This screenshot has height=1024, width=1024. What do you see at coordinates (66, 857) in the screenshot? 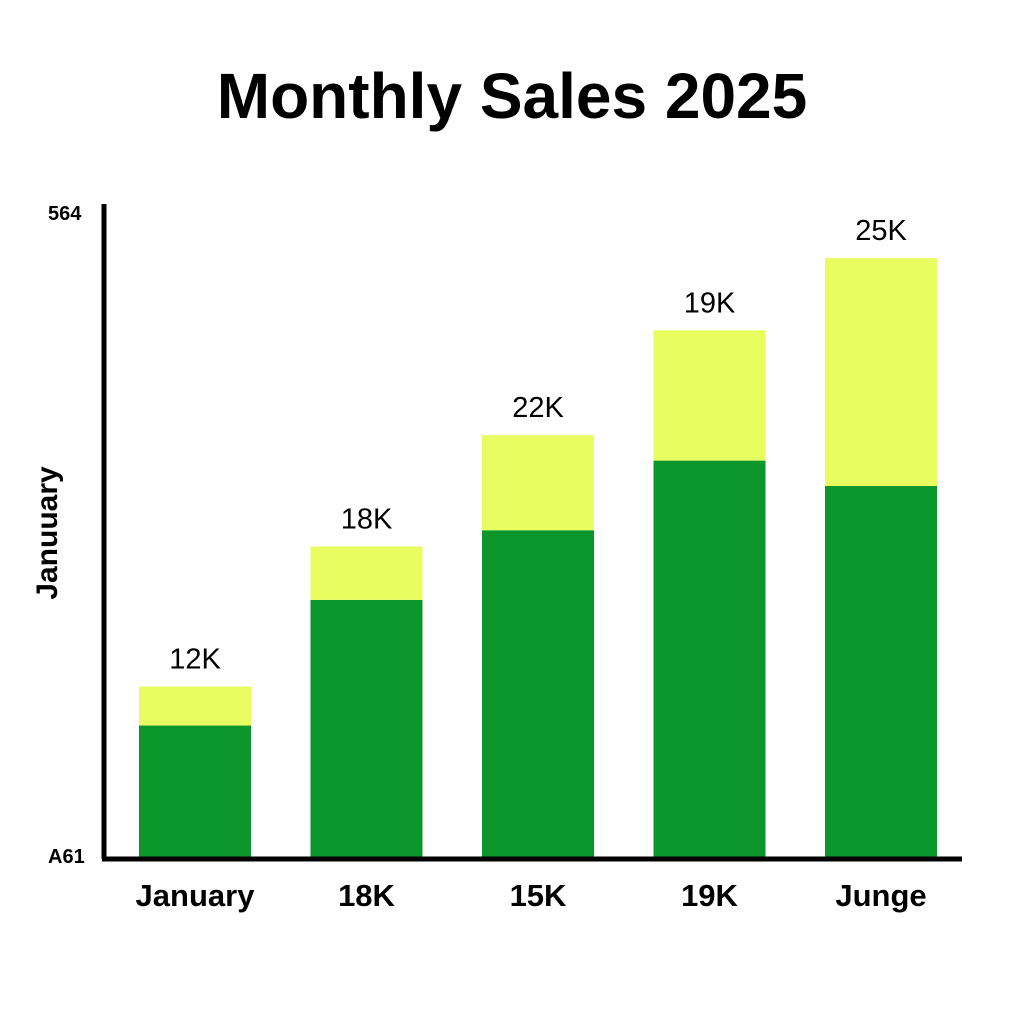
I see `y-tick-label: A61` at bounding box center [66, 857].